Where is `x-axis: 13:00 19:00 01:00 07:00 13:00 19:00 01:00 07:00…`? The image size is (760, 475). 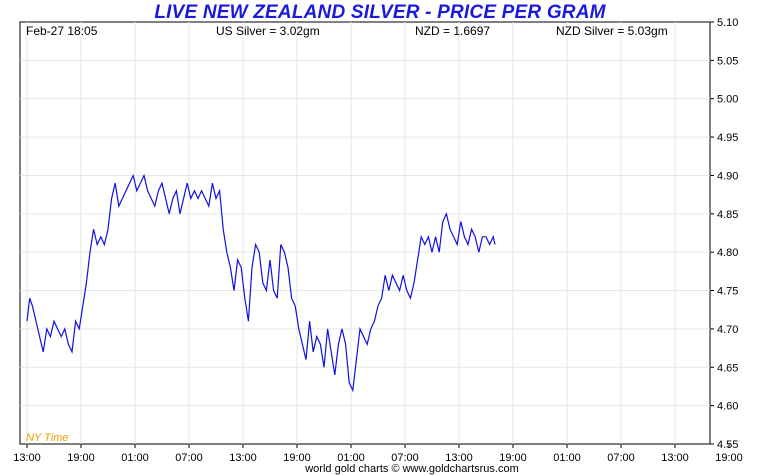
x-axis: 13:00 19:00 01:00 07:00 13:00 19:00 01:00 07:00… is located at coordinates (378, 454).